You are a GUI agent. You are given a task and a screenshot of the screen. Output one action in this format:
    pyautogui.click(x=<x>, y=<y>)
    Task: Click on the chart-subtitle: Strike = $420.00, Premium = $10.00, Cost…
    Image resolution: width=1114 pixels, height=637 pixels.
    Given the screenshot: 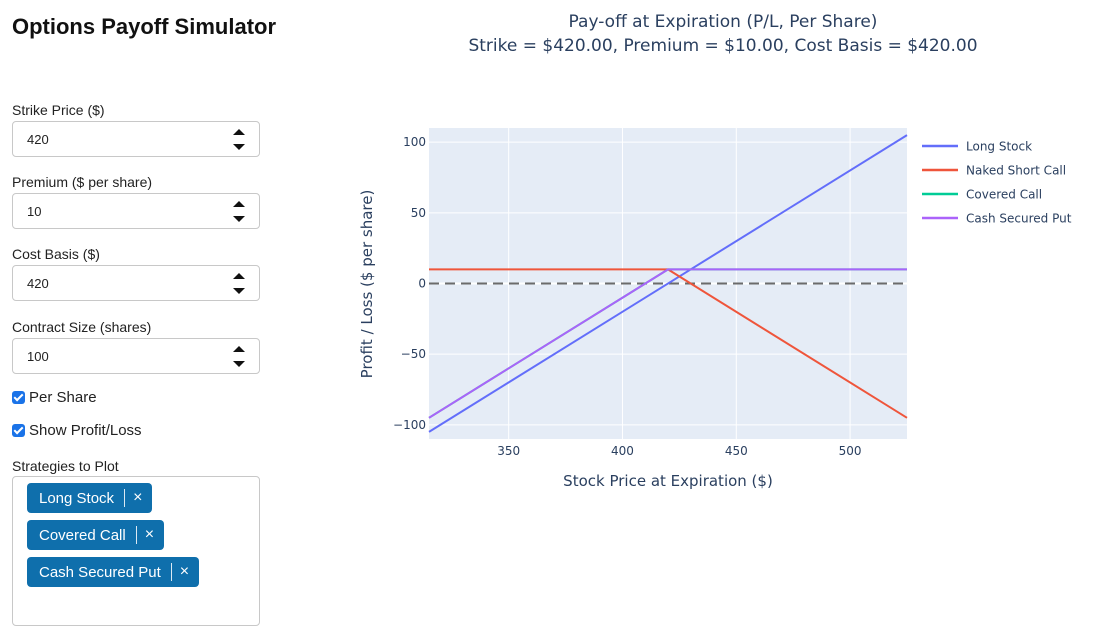 What is the action you would take?
    pyautogui.click(x=722, y=46)
    